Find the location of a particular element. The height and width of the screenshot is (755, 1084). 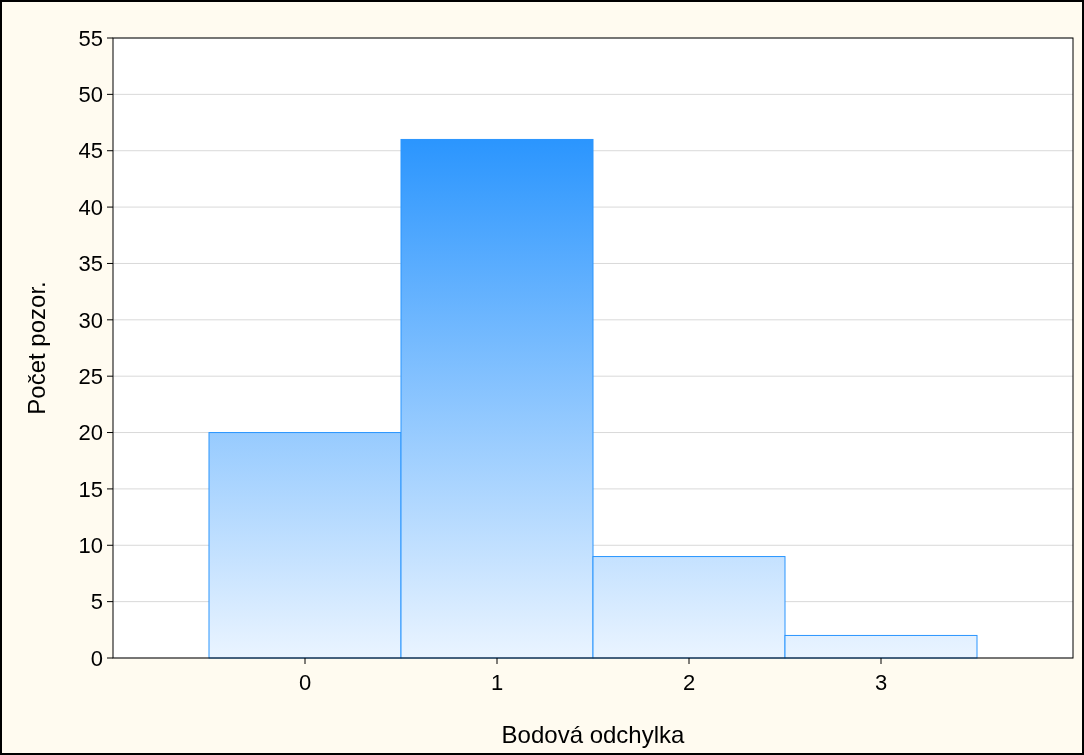

x-tick-label: 1 is located at coordinates (497, 682).